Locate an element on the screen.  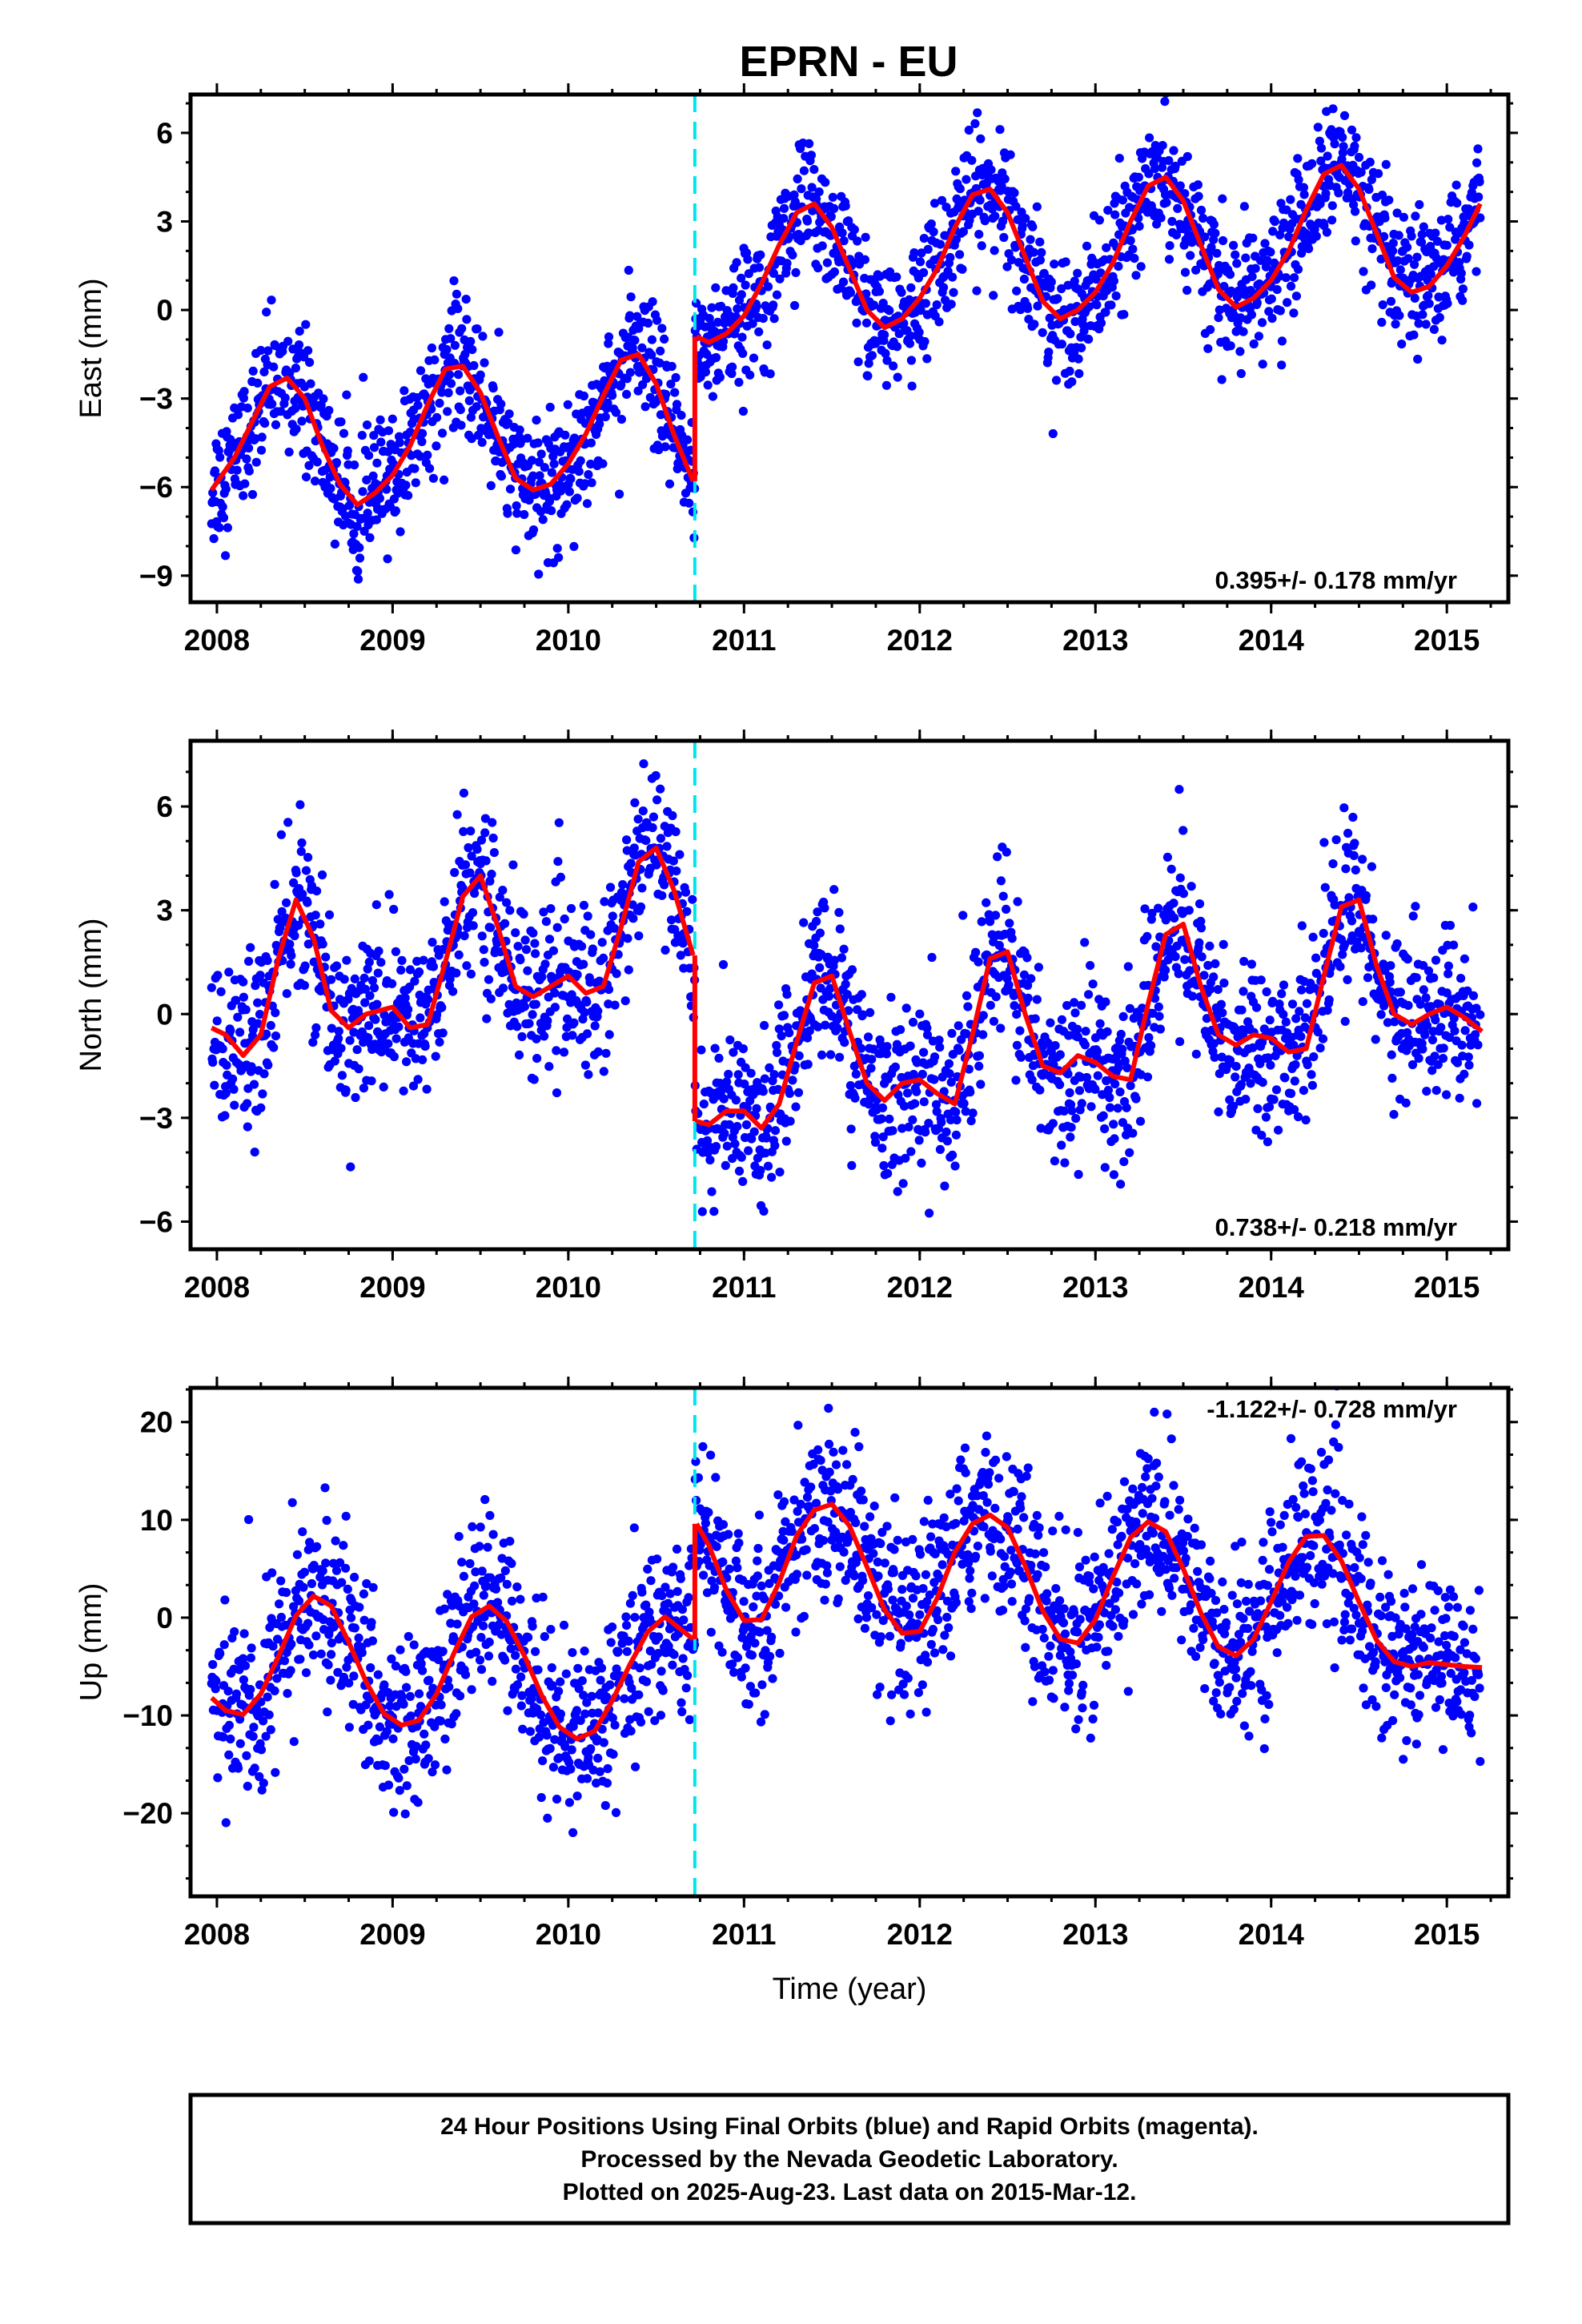
x-tick-label: 2014 is located at coordinates (1272, 640).